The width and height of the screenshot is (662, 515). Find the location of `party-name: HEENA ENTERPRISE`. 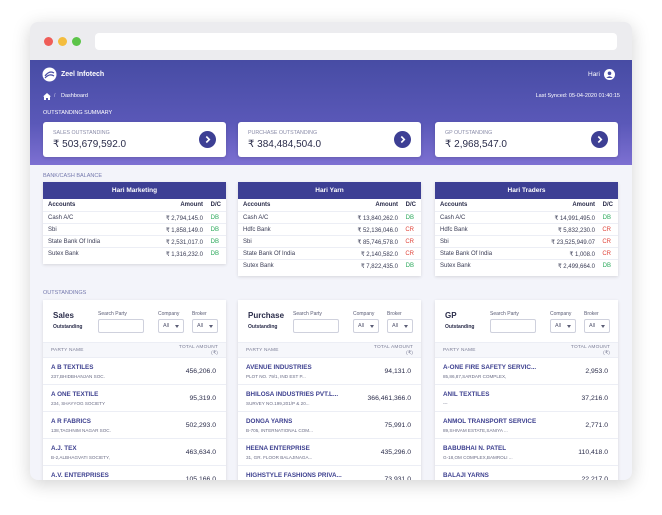

party-name: HEENA ENTERPRISE is located at coordinates (278, 448).